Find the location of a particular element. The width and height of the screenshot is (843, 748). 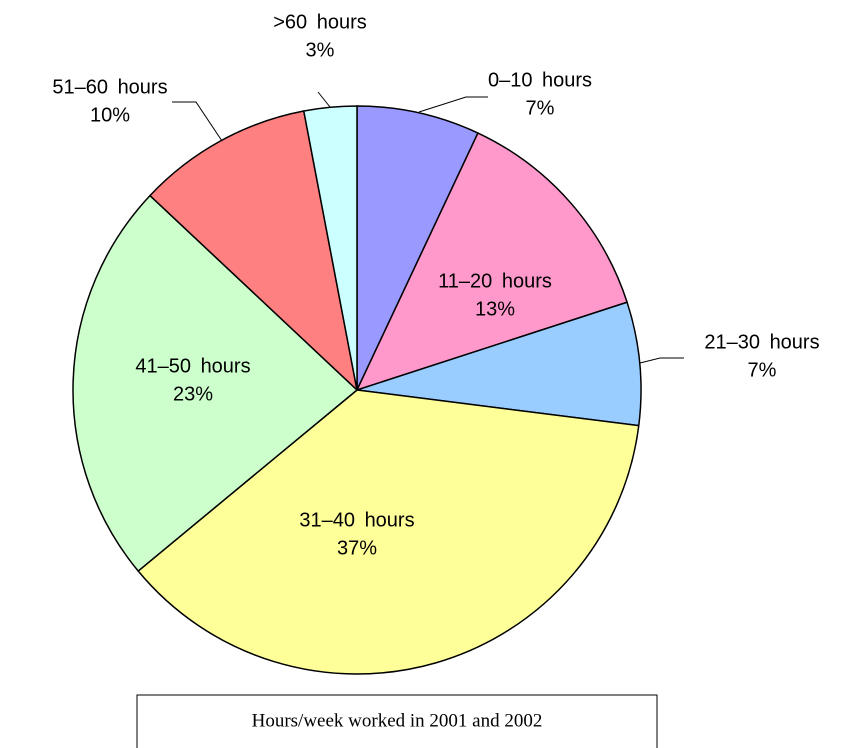

slice-label: 41–50 hours is located at coordinates (192, 366).